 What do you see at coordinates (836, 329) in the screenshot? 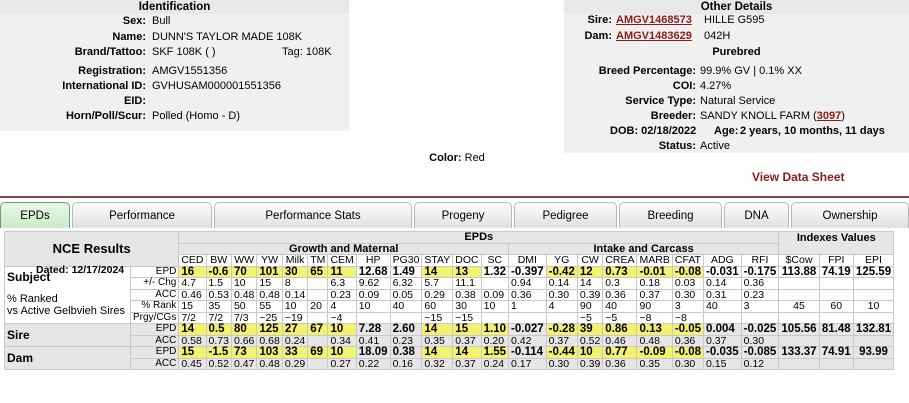
I see `sire-epd-cell: 81.48` at bounding box center [836, 329].